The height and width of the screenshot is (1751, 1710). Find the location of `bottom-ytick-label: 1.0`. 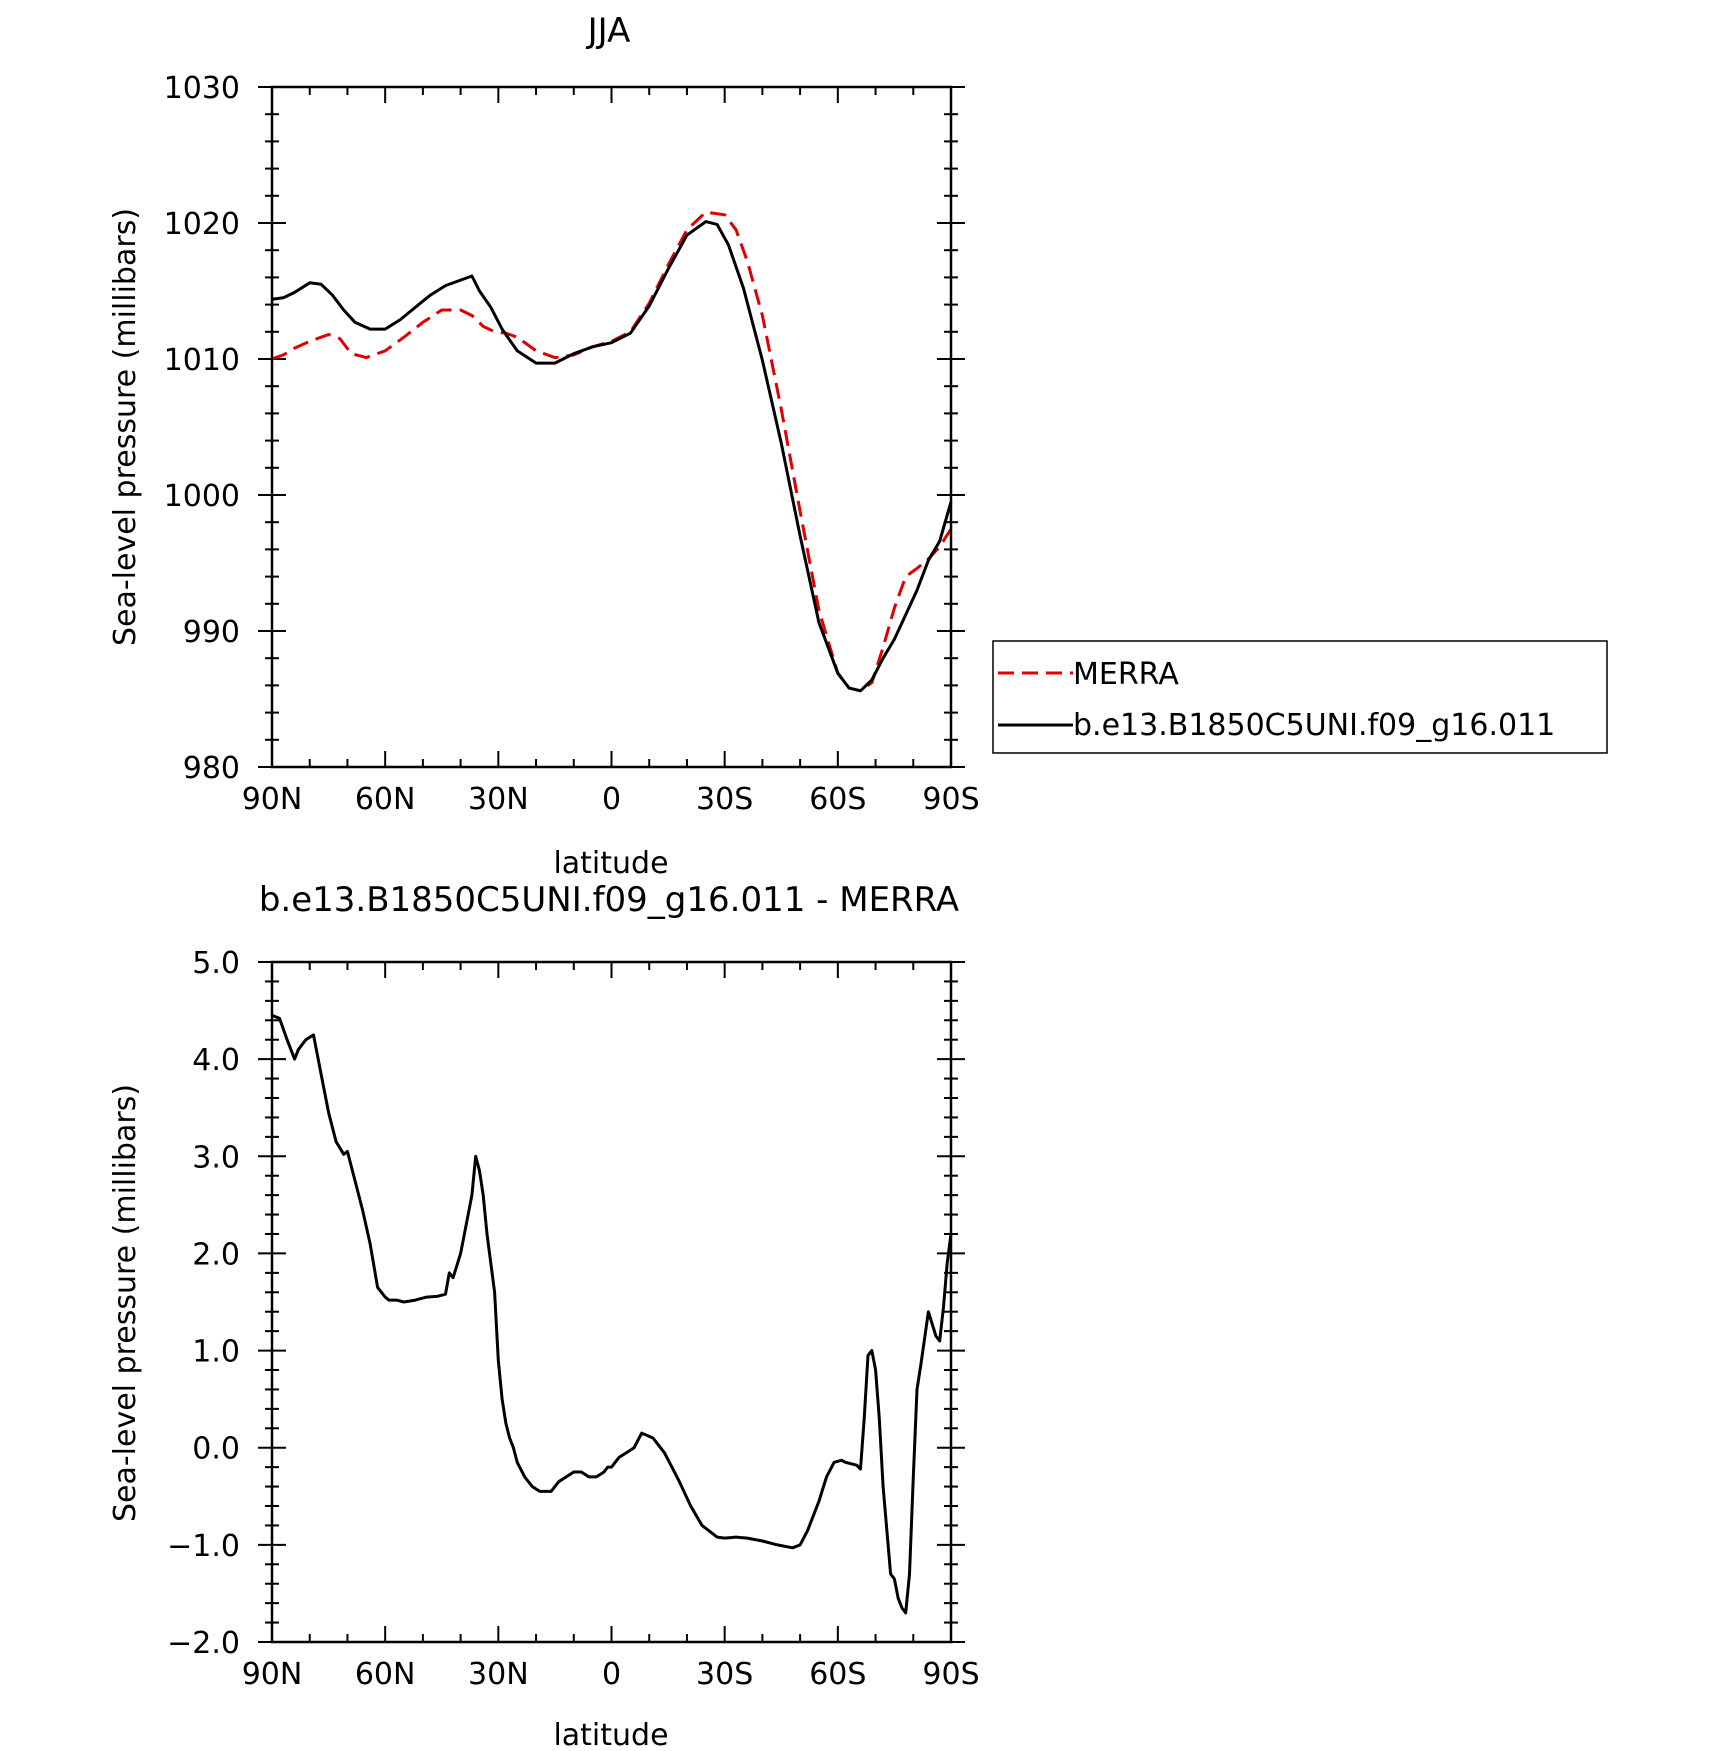

bottom-ytick-label: 1.0 is located at coordinates (216, 1352).